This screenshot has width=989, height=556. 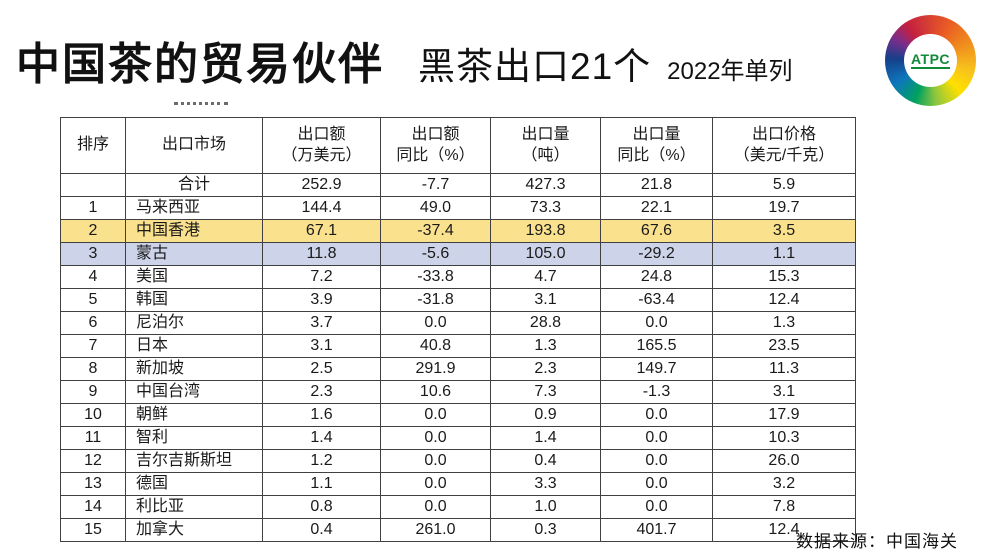 I want to click on table-row: 2 中国香港 67.1 -37.4 193.8 67.6 3.5, so click(x=458, y=231).